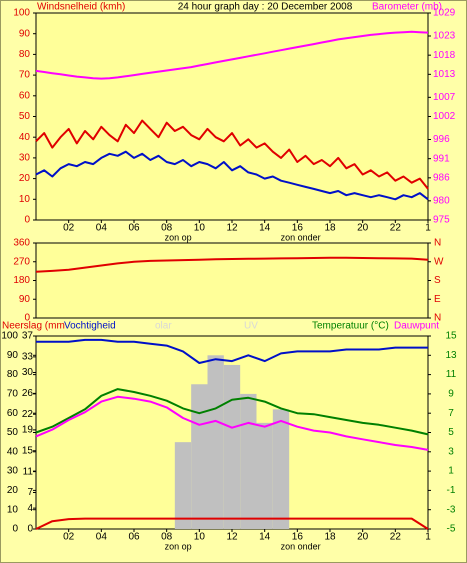 The width and height of the screenshot is (467, 563). Describe the element at coordinates (350, 326) in the screenshot. I see `temperature-label: Temperatuur (°C)` at that location.